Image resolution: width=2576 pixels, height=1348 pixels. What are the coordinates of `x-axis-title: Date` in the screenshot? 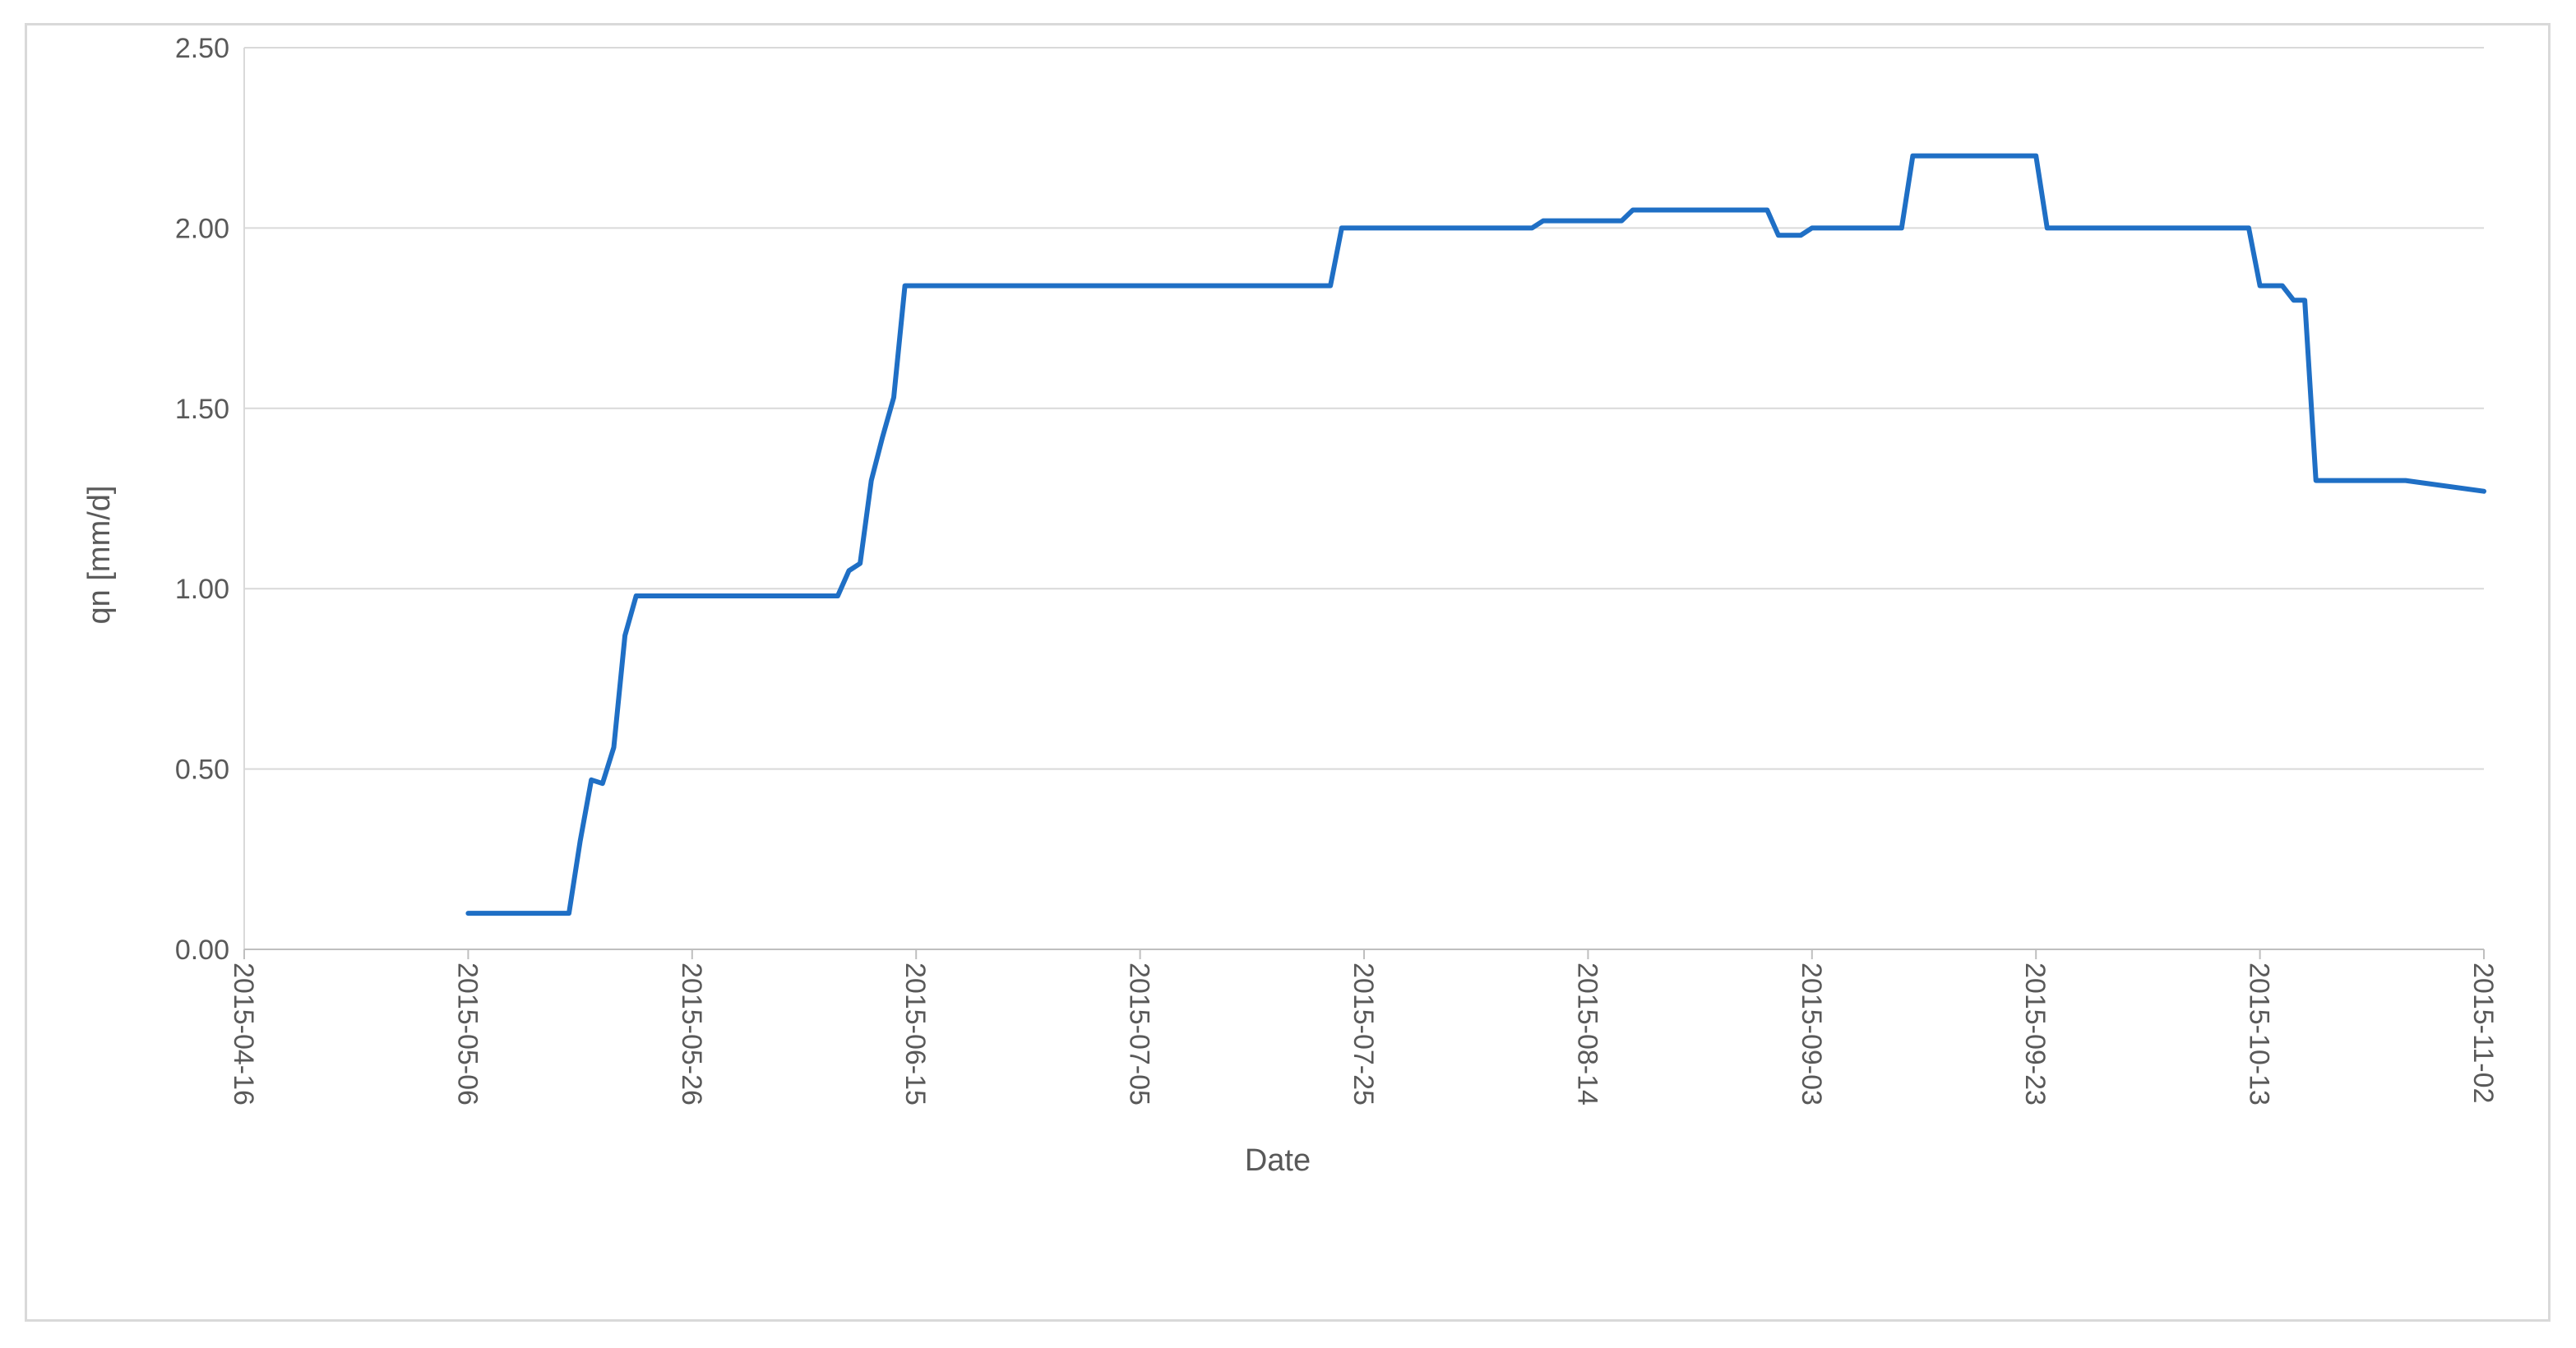 It's located at (1278, 1160).